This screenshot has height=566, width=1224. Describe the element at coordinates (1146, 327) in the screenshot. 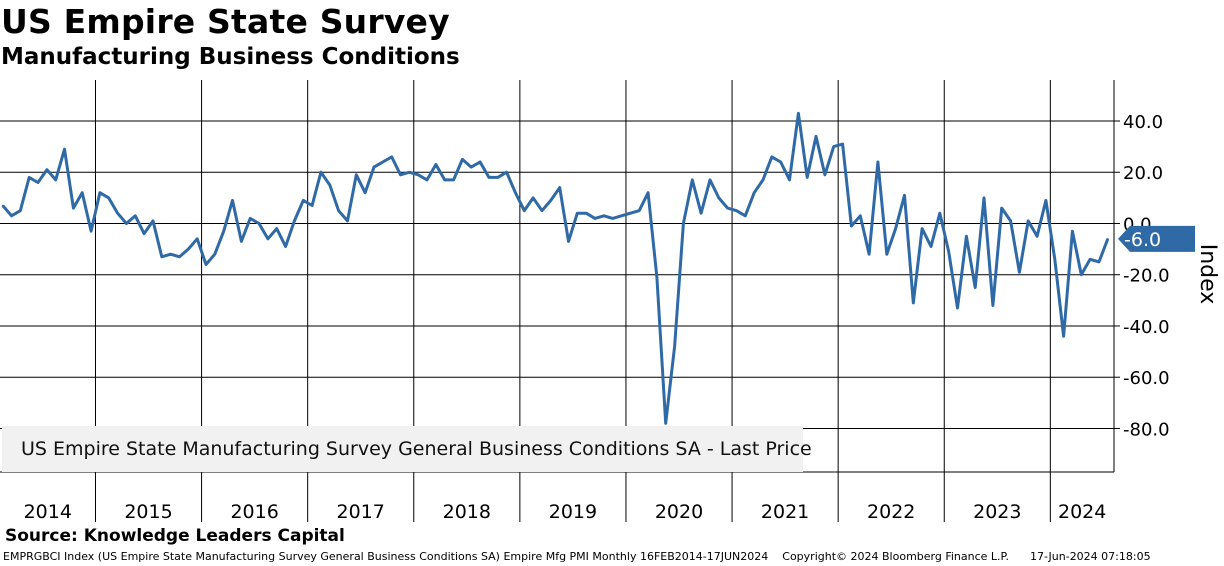

I see `y-tick-label: -40.0` at that location.